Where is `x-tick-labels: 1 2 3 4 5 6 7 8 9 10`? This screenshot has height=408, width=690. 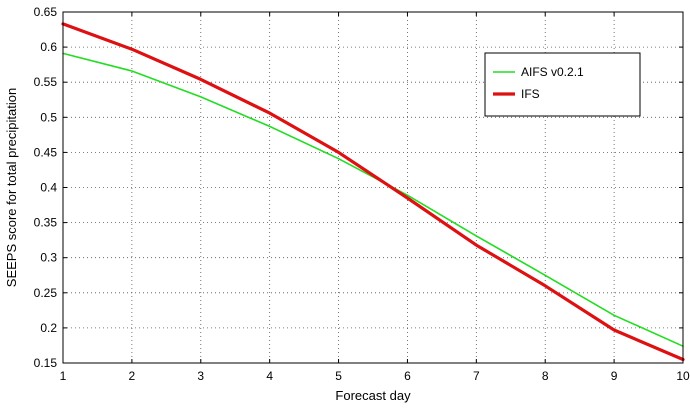 x-tick-labels: 1 2 3 4 5 6 7 8 9 10 is located at coordinates (375, 376).